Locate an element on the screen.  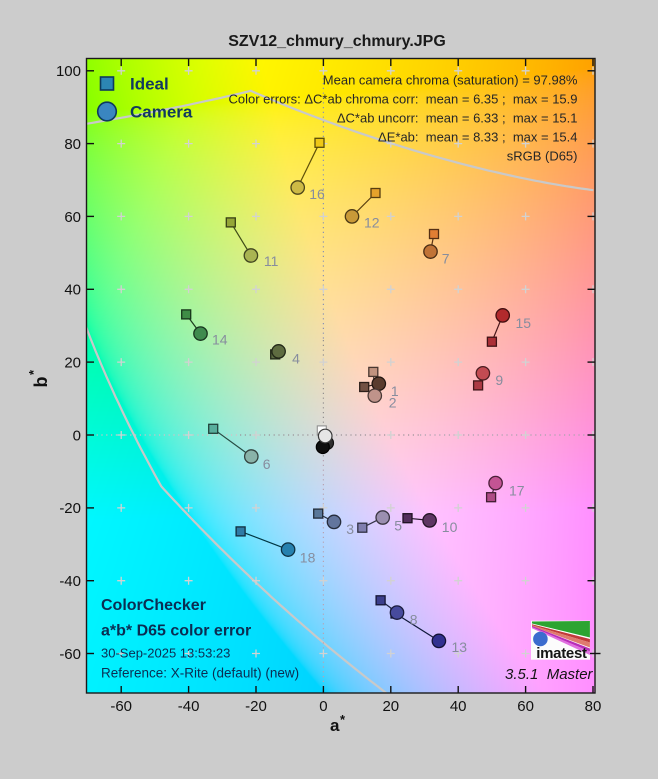
svg-text: 15 is located at coordinates (524, 323).